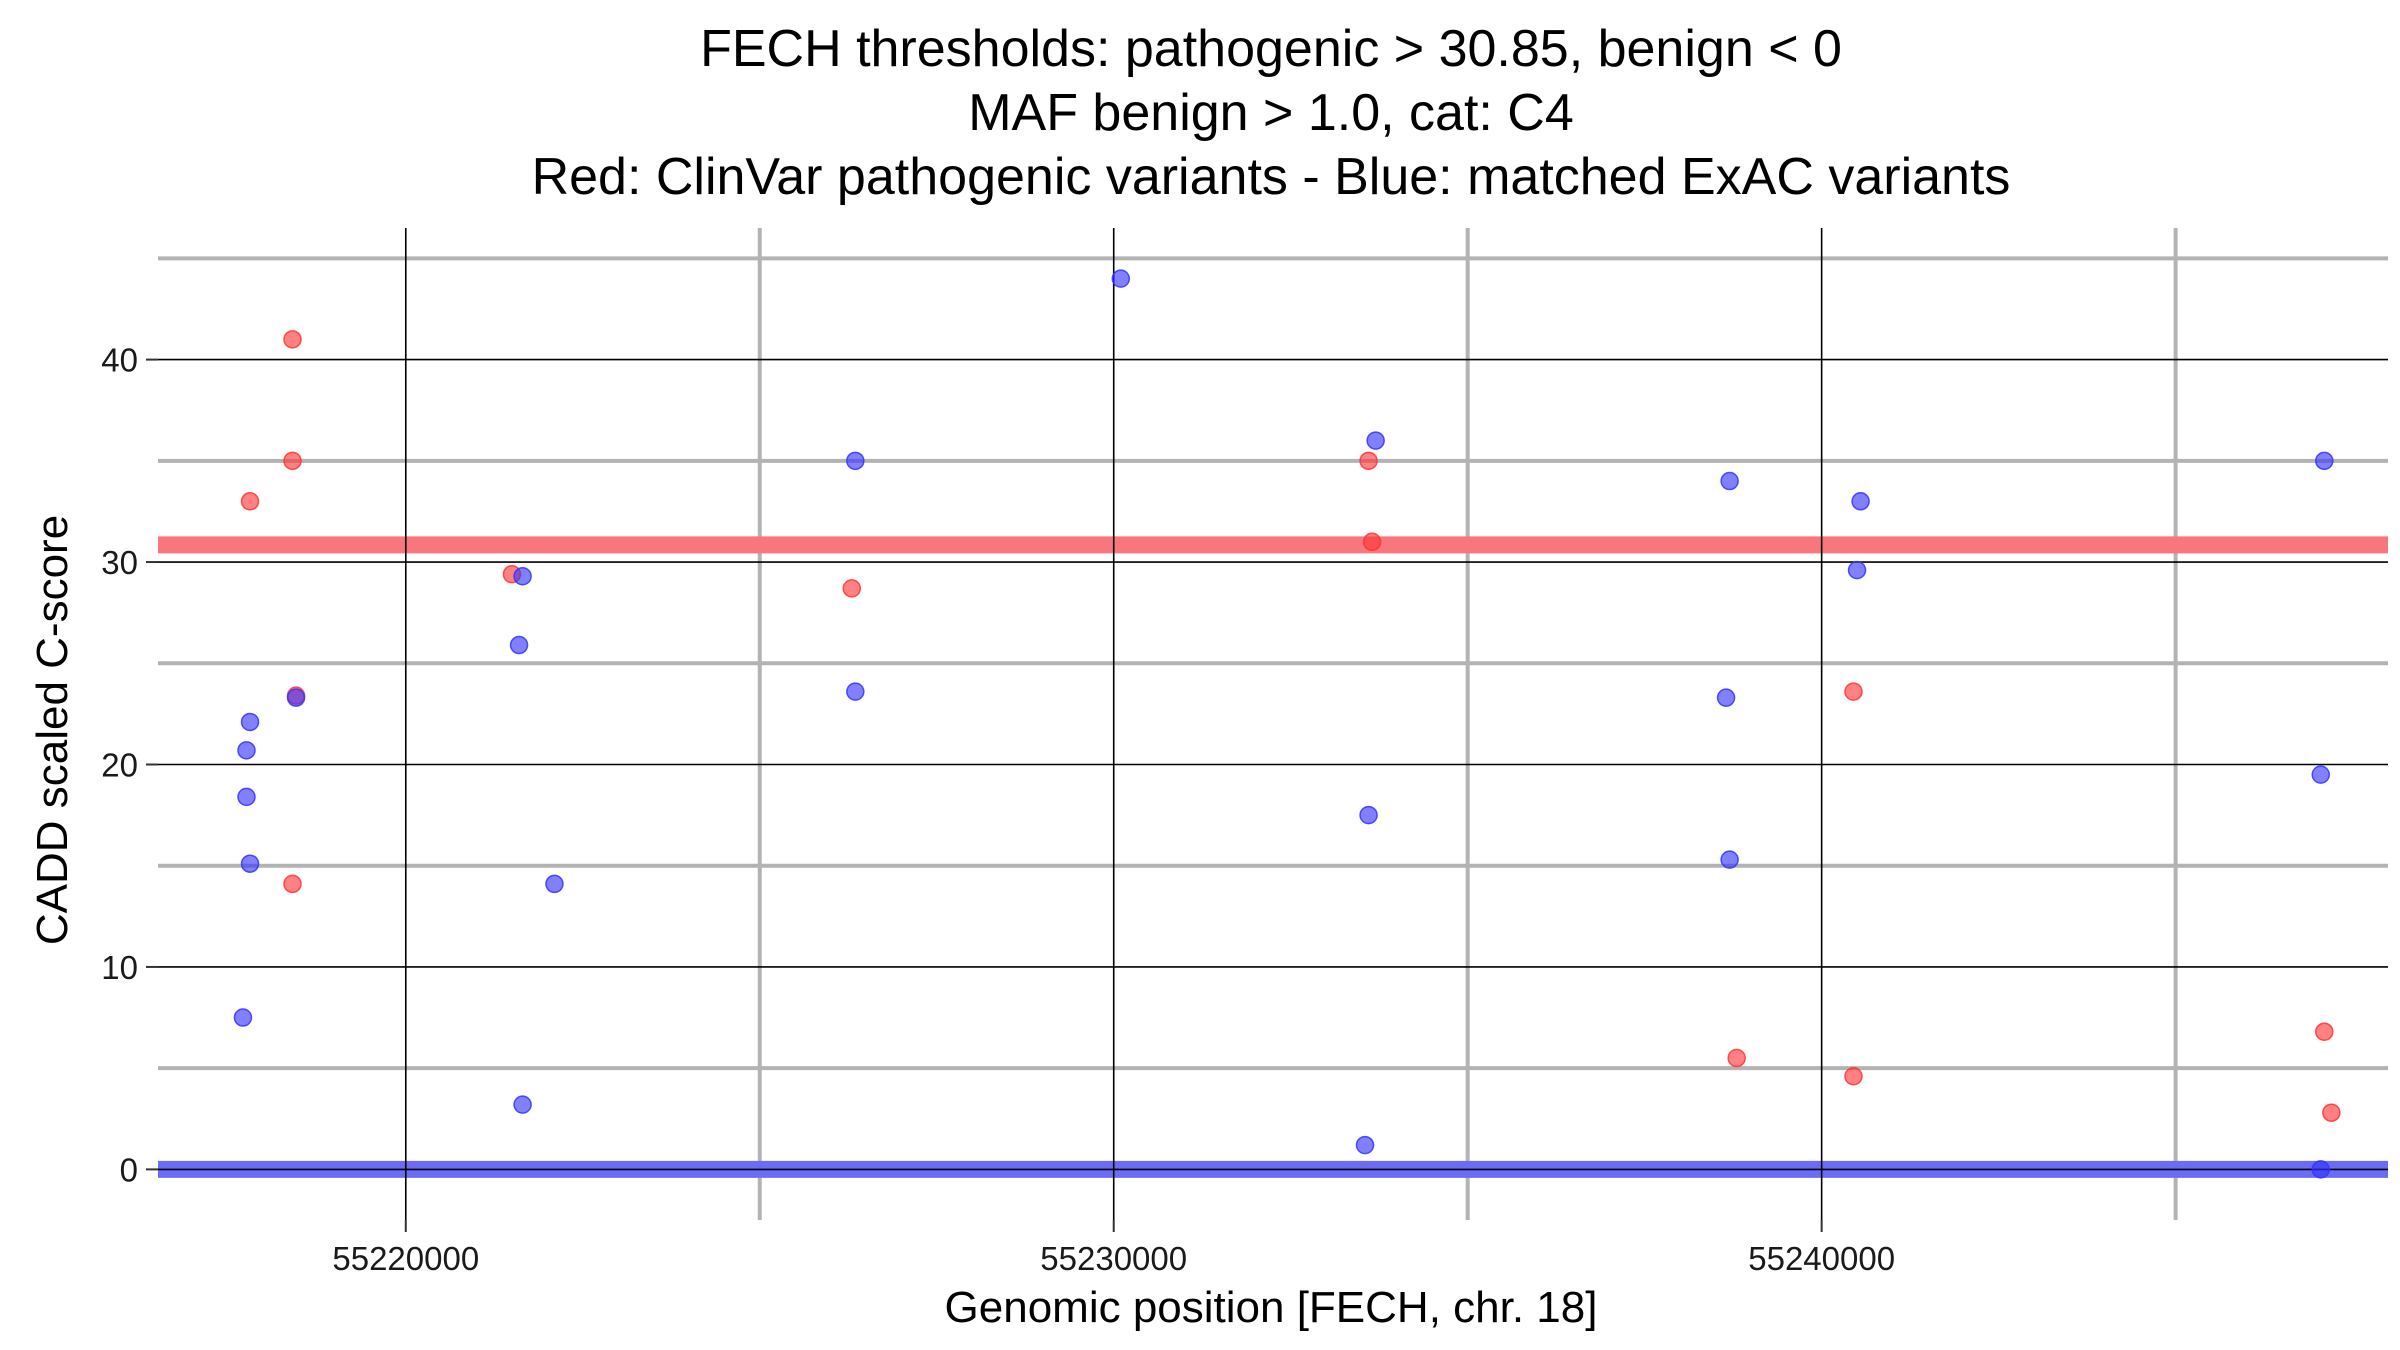  What do you see at coordinates (129, 1169) in the screenshot?
I see `y-tick-label: 0` at bounding box center [129, 1169].